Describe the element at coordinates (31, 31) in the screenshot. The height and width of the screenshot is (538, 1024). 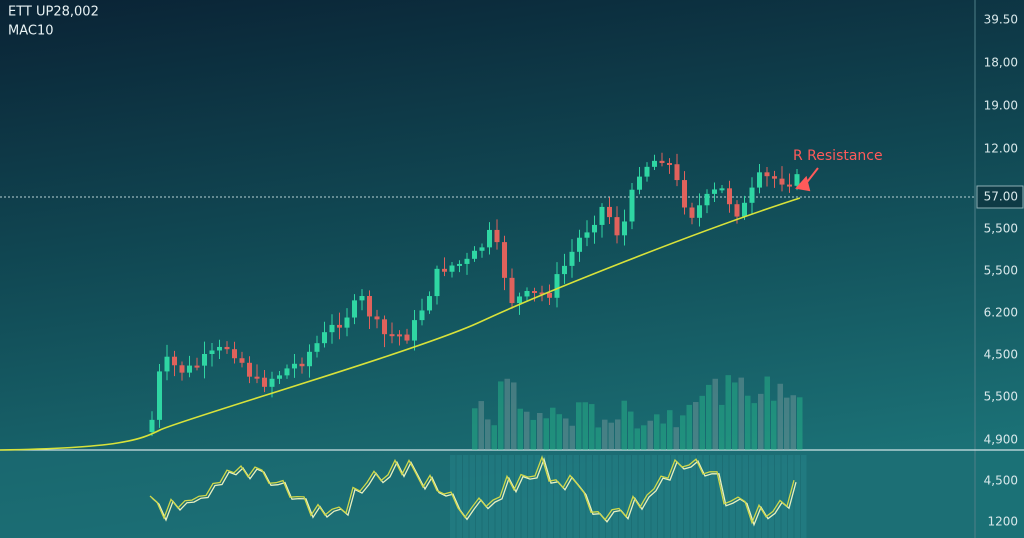
I see `indicator-label: MAC10` at that location.